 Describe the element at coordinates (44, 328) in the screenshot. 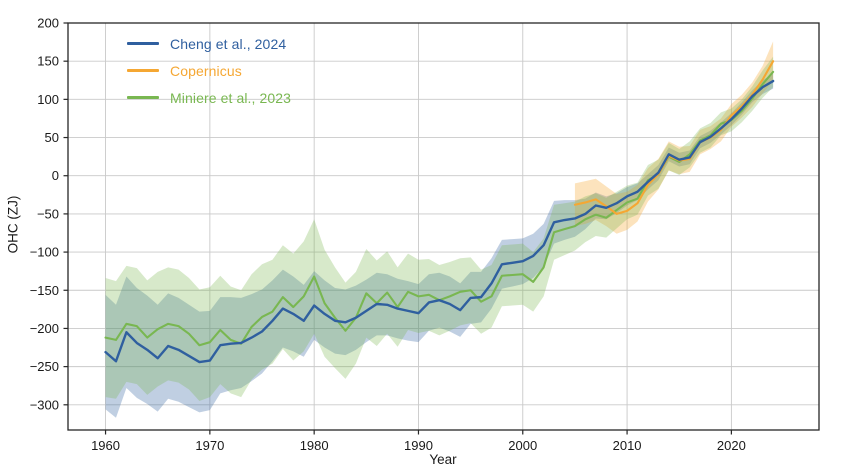

I see `y-tick-label: −200` at that location.